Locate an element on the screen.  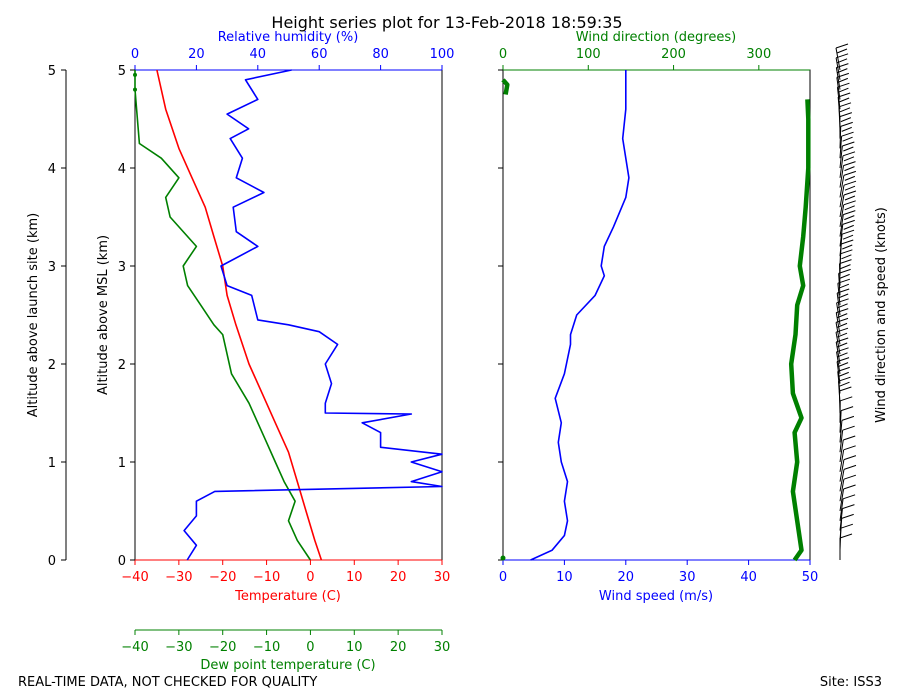
dewpoint-axis-tick-label: −30 is located at coordinates (178, 647).